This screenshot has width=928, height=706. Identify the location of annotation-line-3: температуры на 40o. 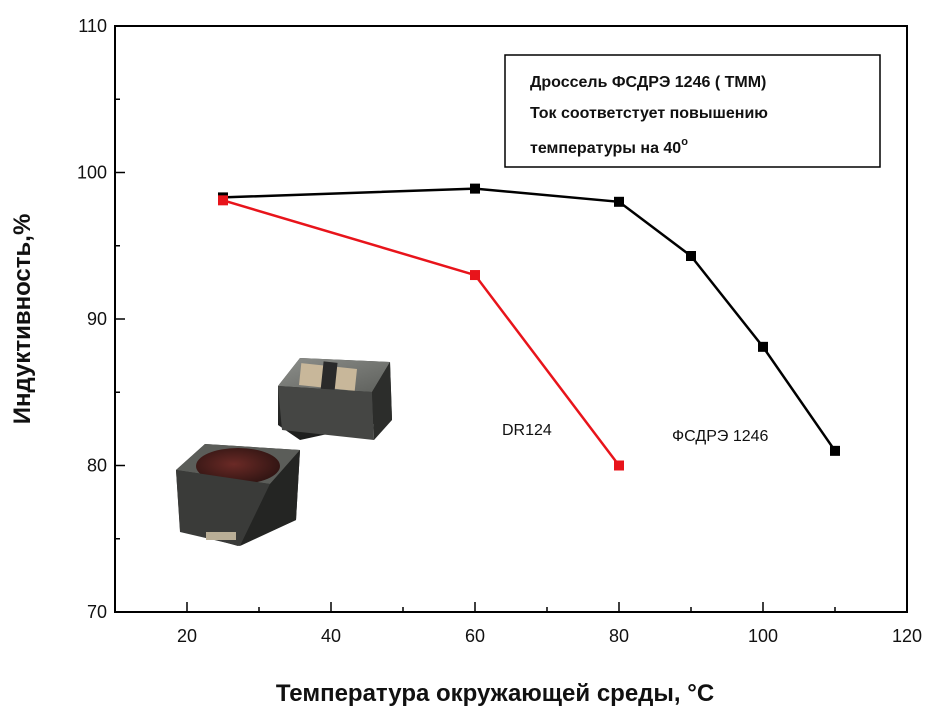
(609, 146).